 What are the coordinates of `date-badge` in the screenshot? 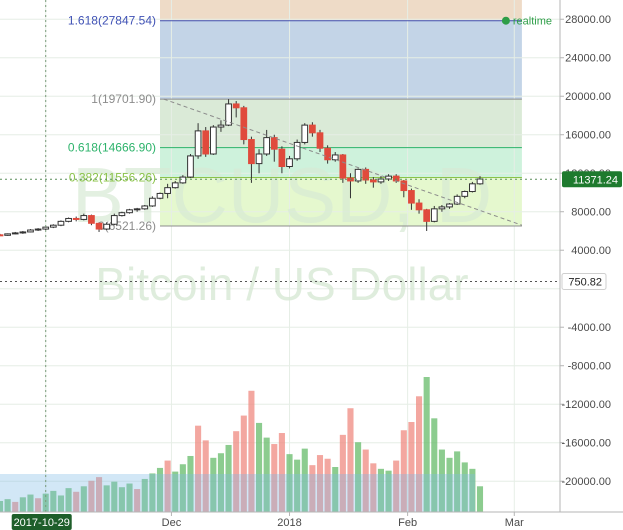 It's located at (41, 522).